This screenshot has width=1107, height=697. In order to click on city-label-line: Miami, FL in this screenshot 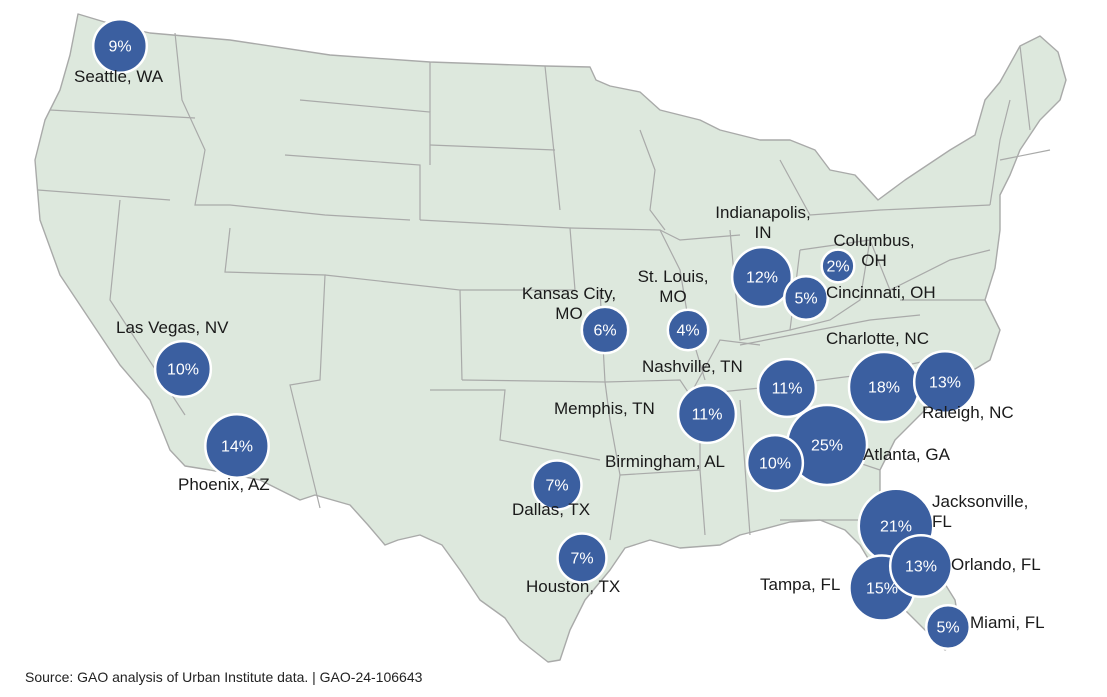, I will do `click(1007, 622)`.